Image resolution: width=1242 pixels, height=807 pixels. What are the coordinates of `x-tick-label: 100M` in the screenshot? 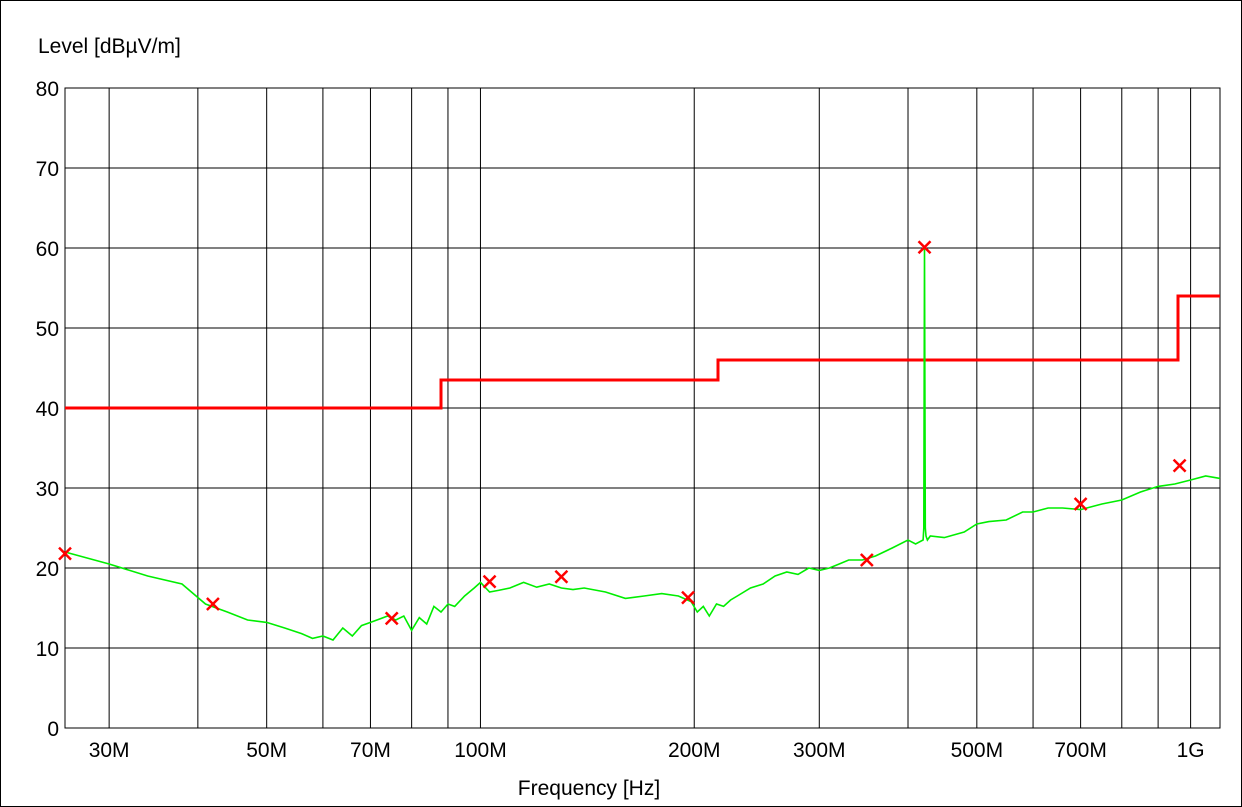 It's located at (480, 750).